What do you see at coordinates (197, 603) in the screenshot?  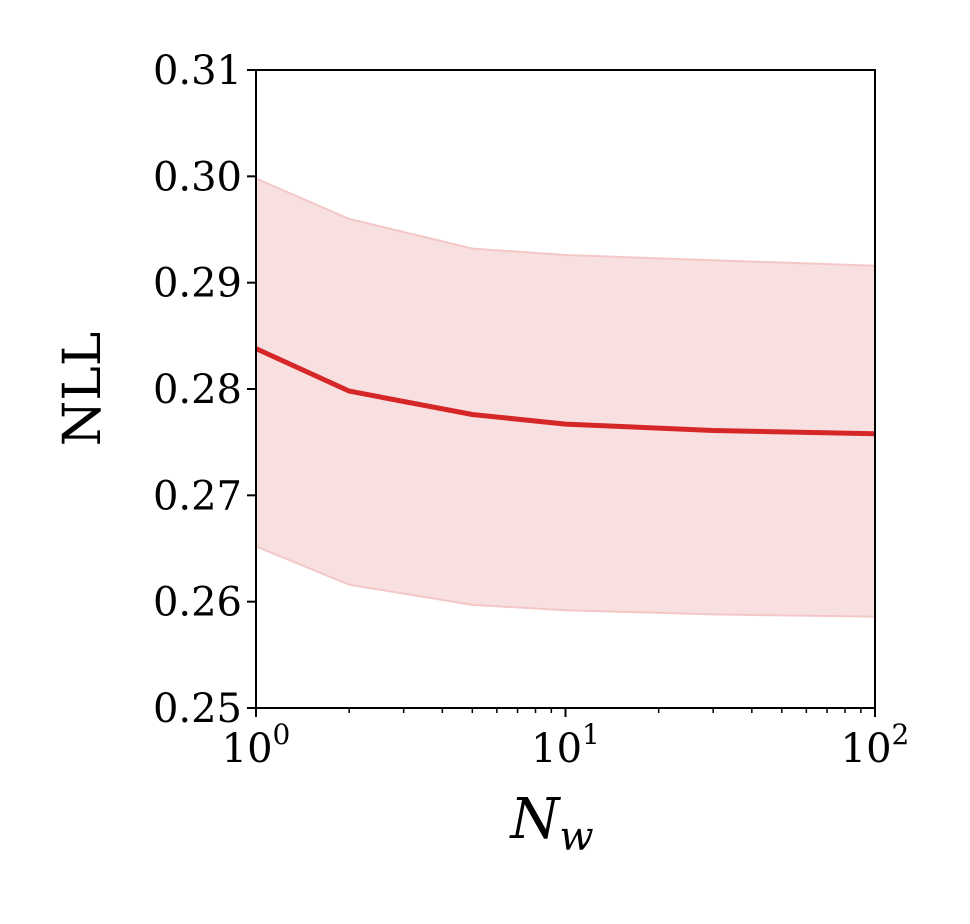 I see `y-tick-label-1: 0.26` at bounding box center [197, 603].